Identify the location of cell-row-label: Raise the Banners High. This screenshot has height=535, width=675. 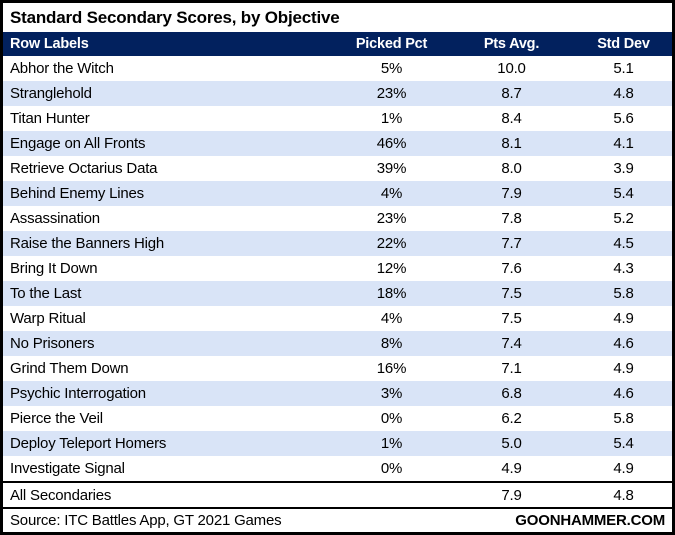
(87, 243).